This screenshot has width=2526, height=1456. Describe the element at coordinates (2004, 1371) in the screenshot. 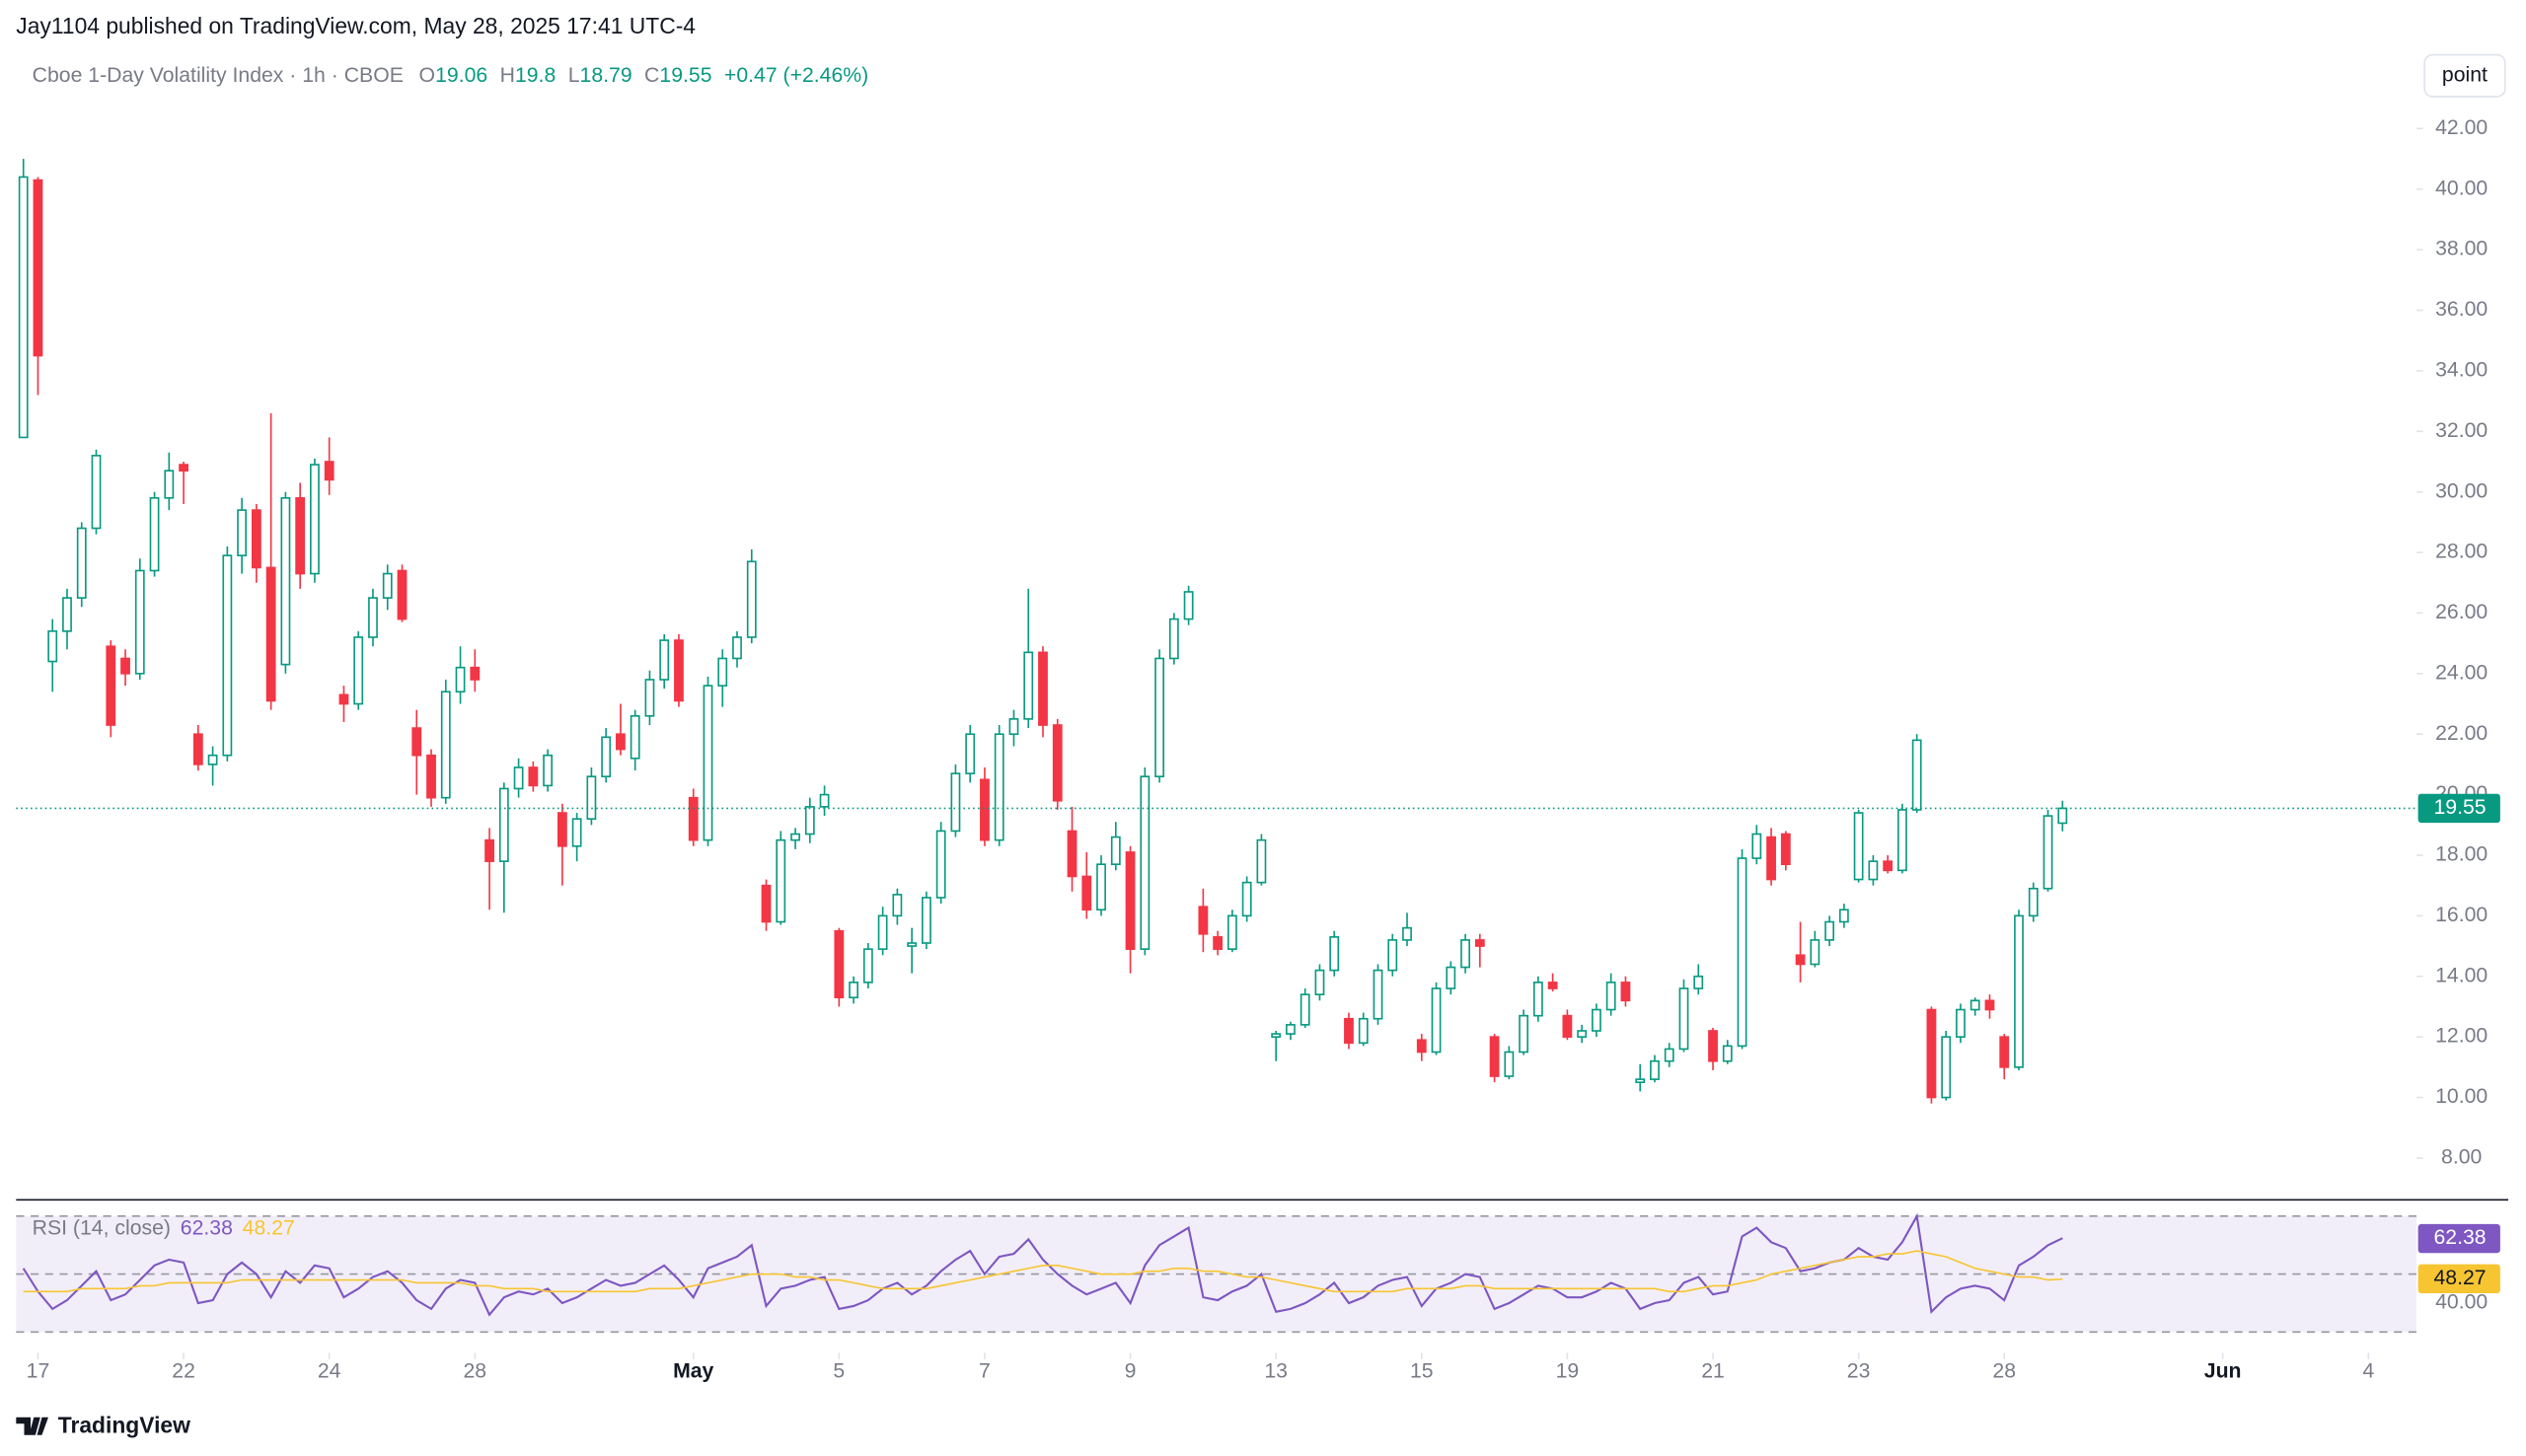

I see `x-tick-label: 28` at that location.